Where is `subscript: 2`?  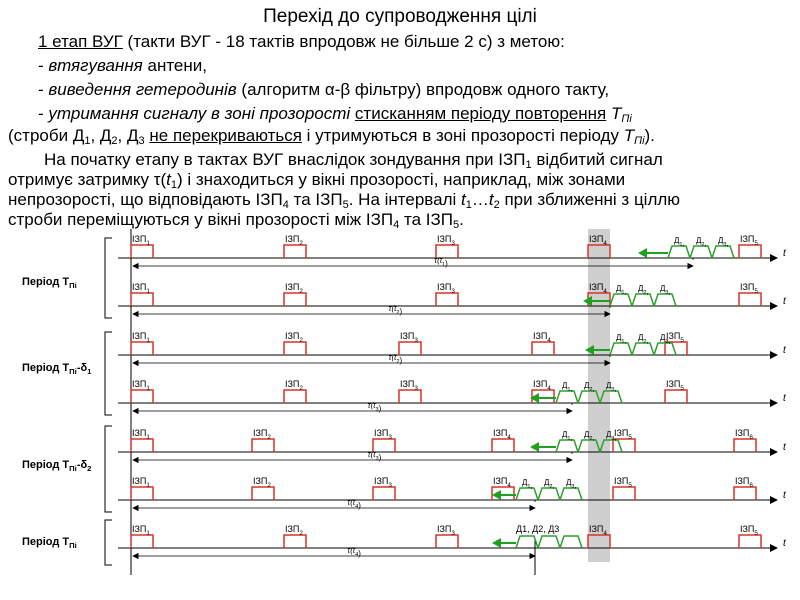 subscript: 2 is located at coordinates (114, 141).